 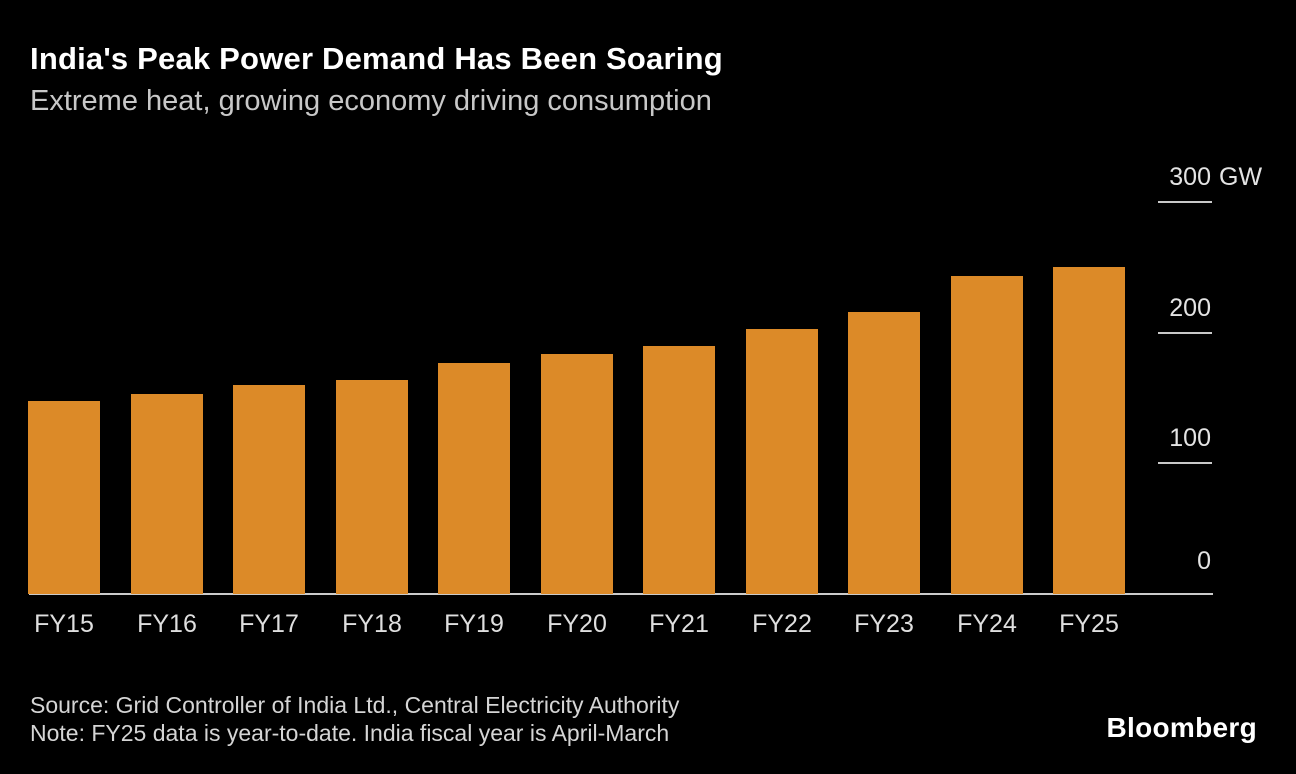 What do you see at coordinates (269, 624) in the screenshot?
I see `x-tick-label-fy17: FY17` at bounding box center [269, 624].